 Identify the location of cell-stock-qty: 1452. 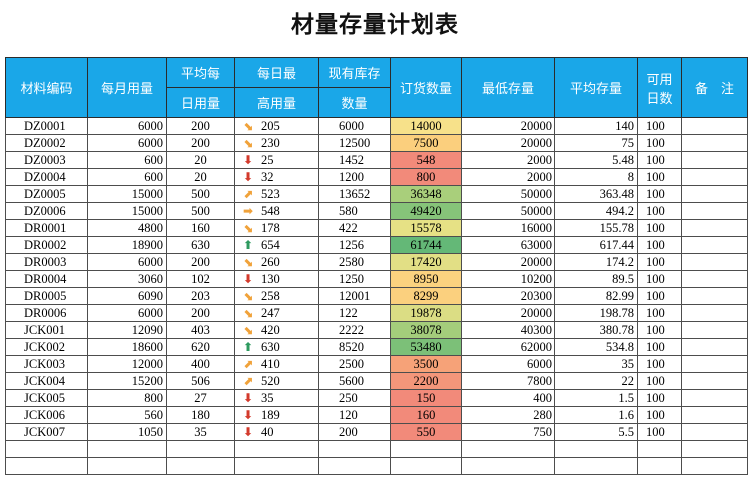
(354, 160).